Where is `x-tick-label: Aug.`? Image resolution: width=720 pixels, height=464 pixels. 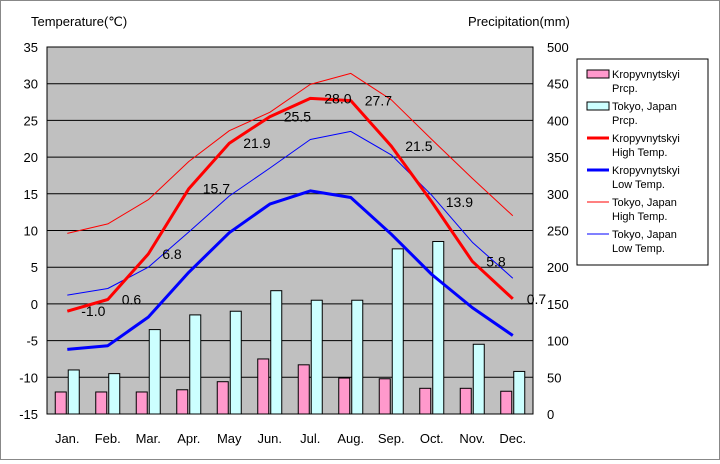 x-tick-label: Aug. is located at coordinates (350, 438).